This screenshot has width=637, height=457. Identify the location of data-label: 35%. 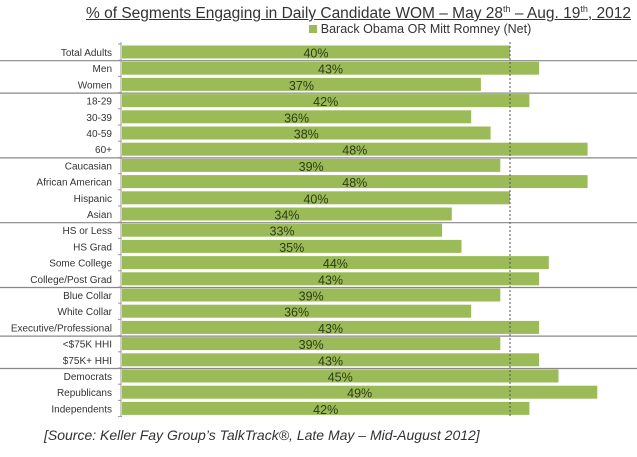
(291, 248).